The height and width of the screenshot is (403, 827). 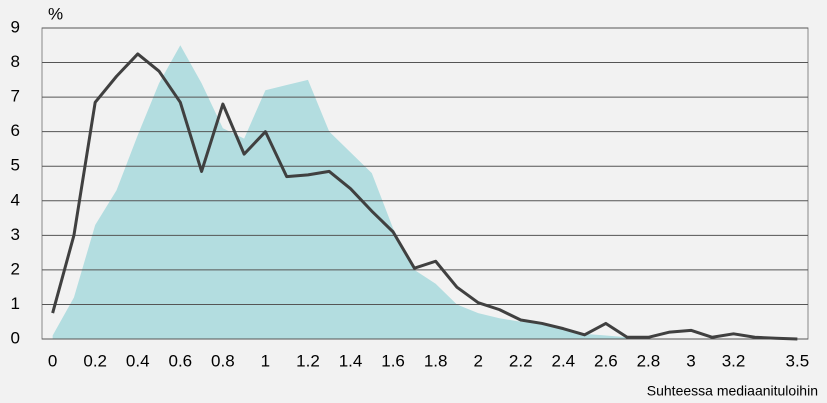 I want to click on x-tick-label: 1.8, so click(x=436, y=360).